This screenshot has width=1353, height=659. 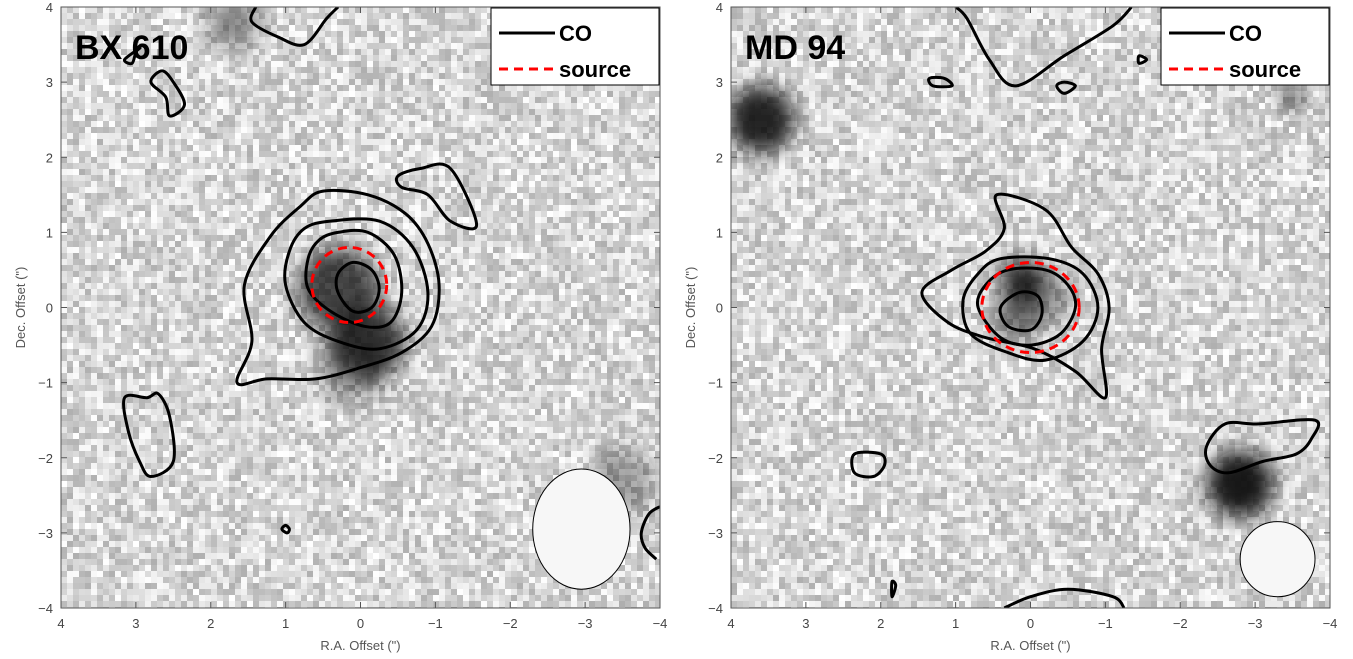 I want to click on panel-title: MD 94, so click(x=795, y=48).